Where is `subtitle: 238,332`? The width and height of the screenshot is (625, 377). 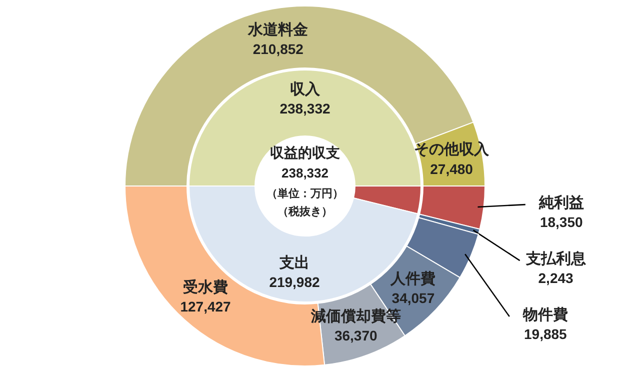 subtitle: 238,332 is located at coordinates (305, 172).